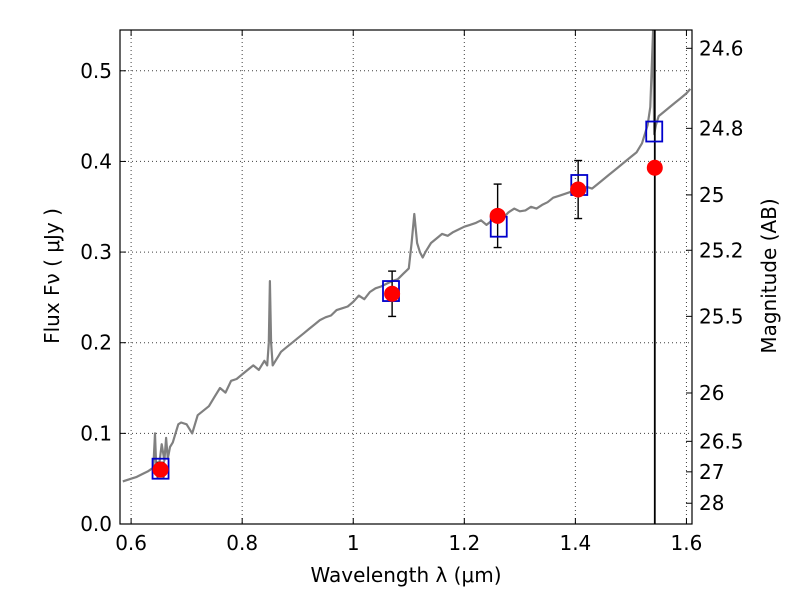  I want to click on y-tick-label: 0.2, so click(96, 343).